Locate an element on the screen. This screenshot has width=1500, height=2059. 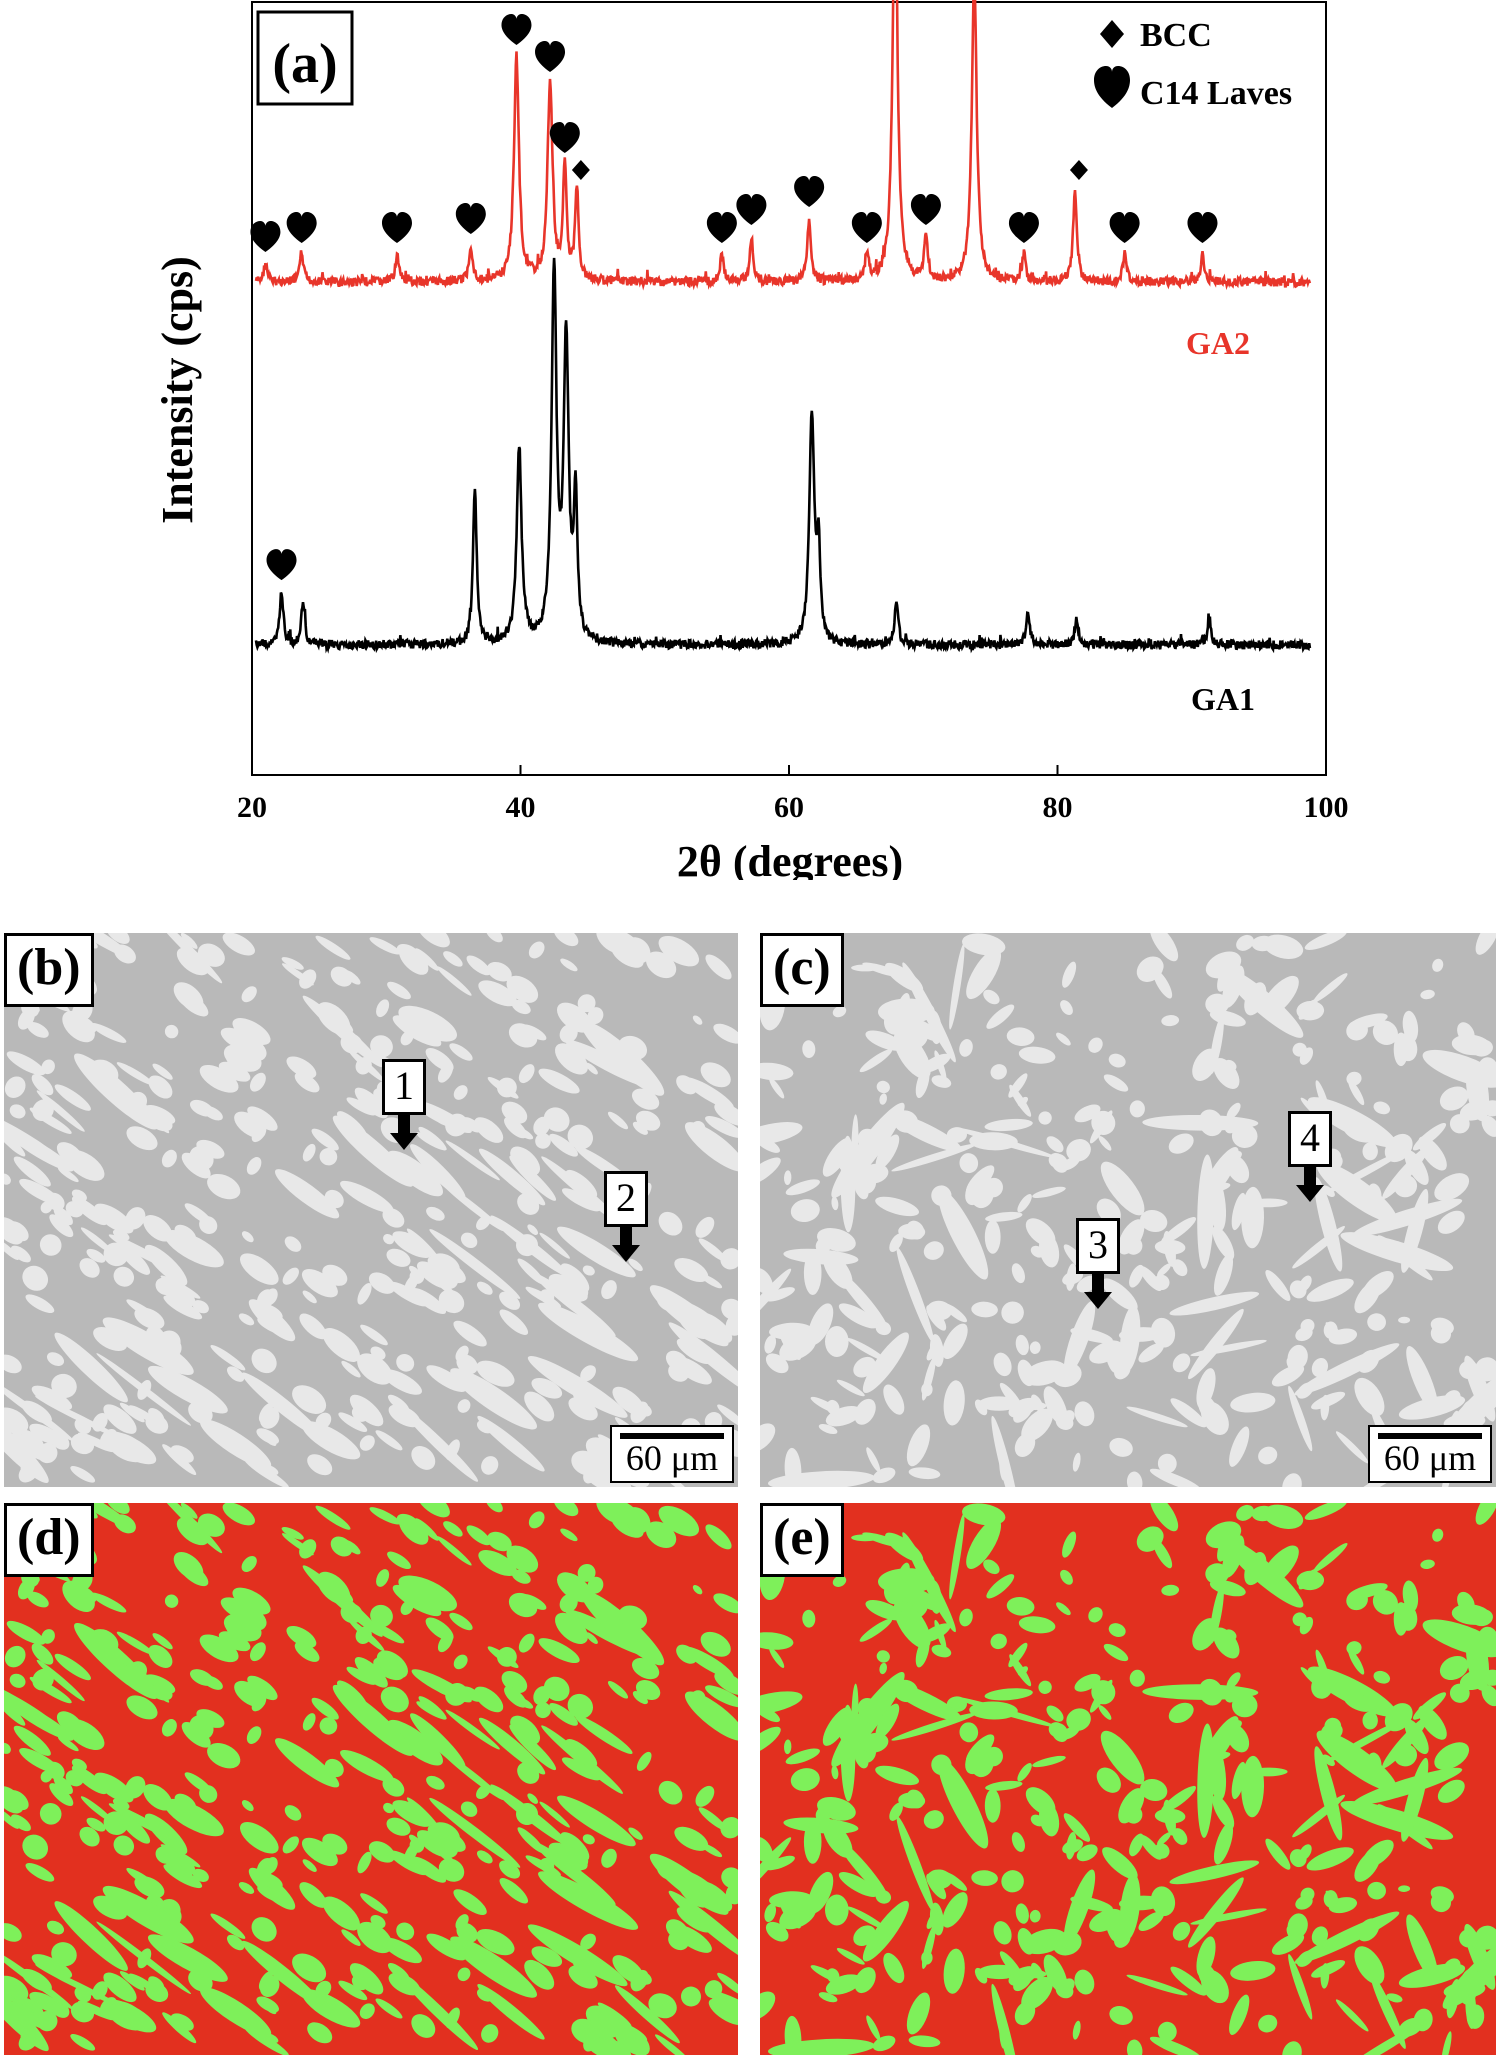
marker-3-label: 3 is located at coordinates (1098, 1246).